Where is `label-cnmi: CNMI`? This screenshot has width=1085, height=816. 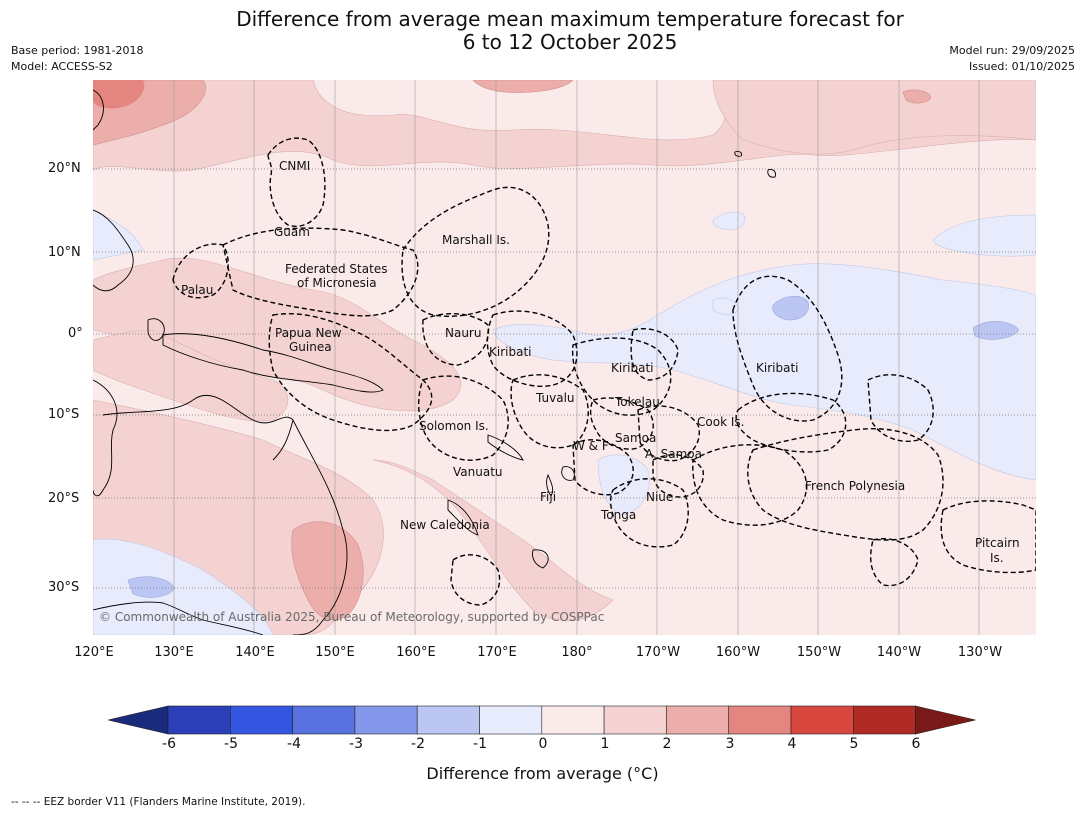 label-cnmi: CNMI is located at coordinates (294, 166).